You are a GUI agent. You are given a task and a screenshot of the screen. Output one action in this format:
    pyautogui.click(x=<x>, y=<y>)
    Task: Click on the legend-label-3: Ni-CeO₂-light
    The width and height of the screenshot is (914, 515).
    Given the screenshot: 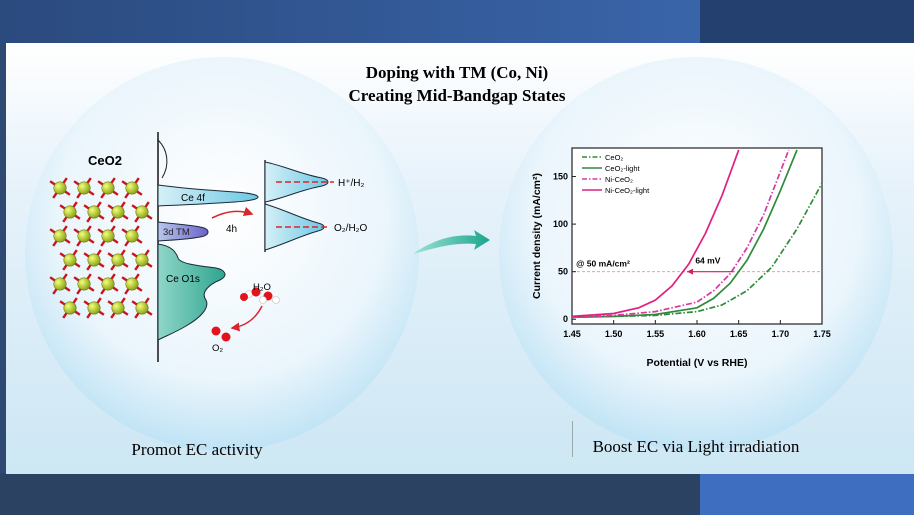 What is the action you would take?
    pyautogui.click(x=627, y=190)
    